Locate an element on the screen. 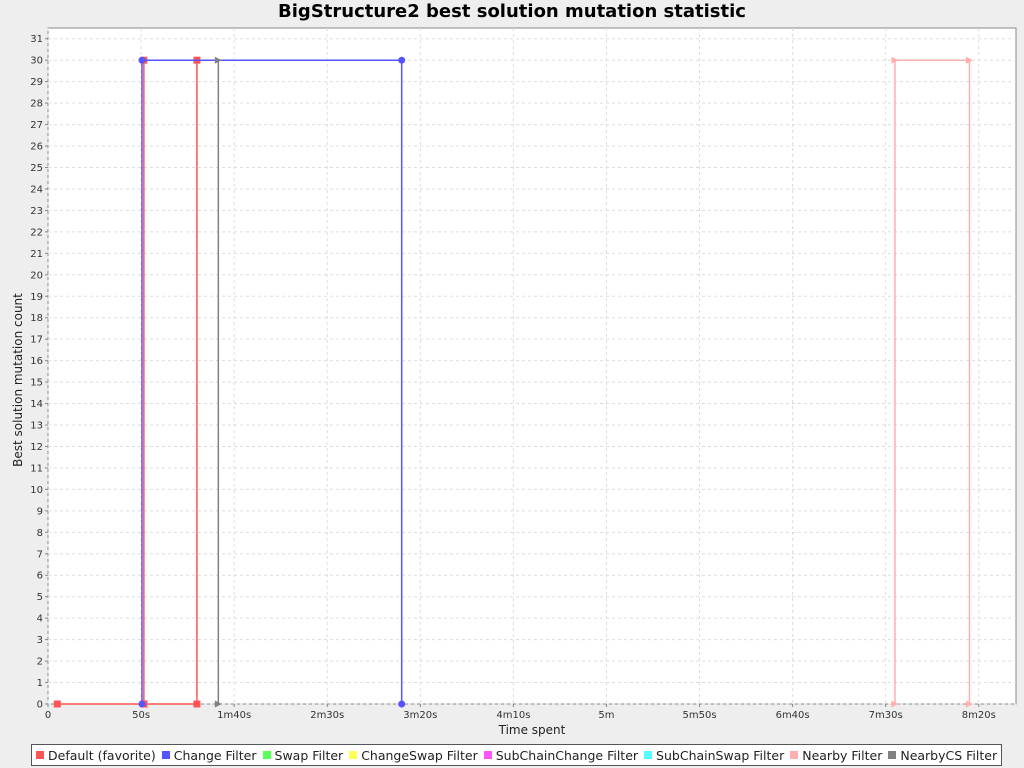  y-tick-label: 26 is located at coordinates (36, 147).